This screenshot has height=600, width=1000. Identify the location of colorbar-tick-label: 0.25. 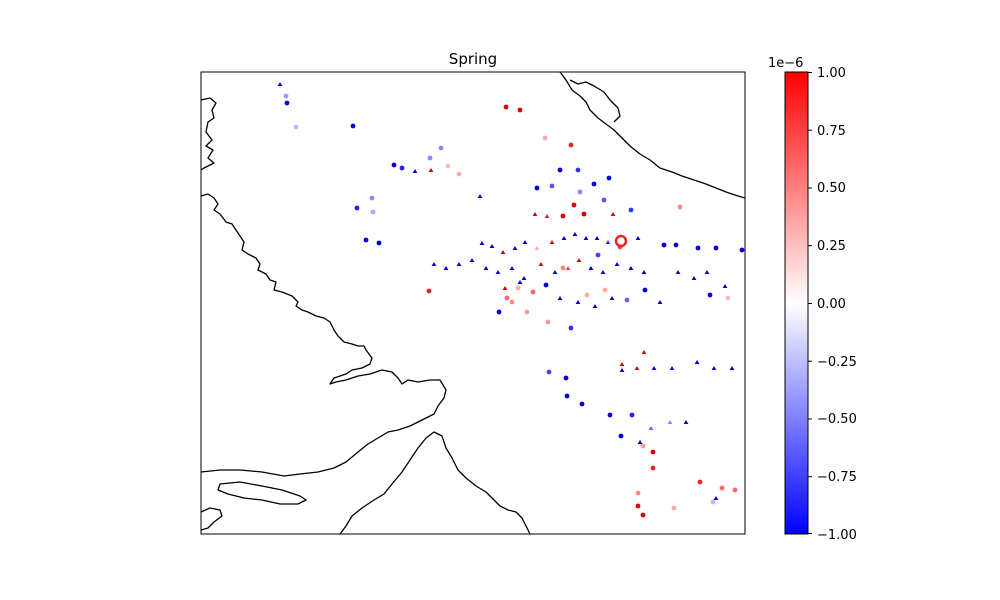
(831, 246).